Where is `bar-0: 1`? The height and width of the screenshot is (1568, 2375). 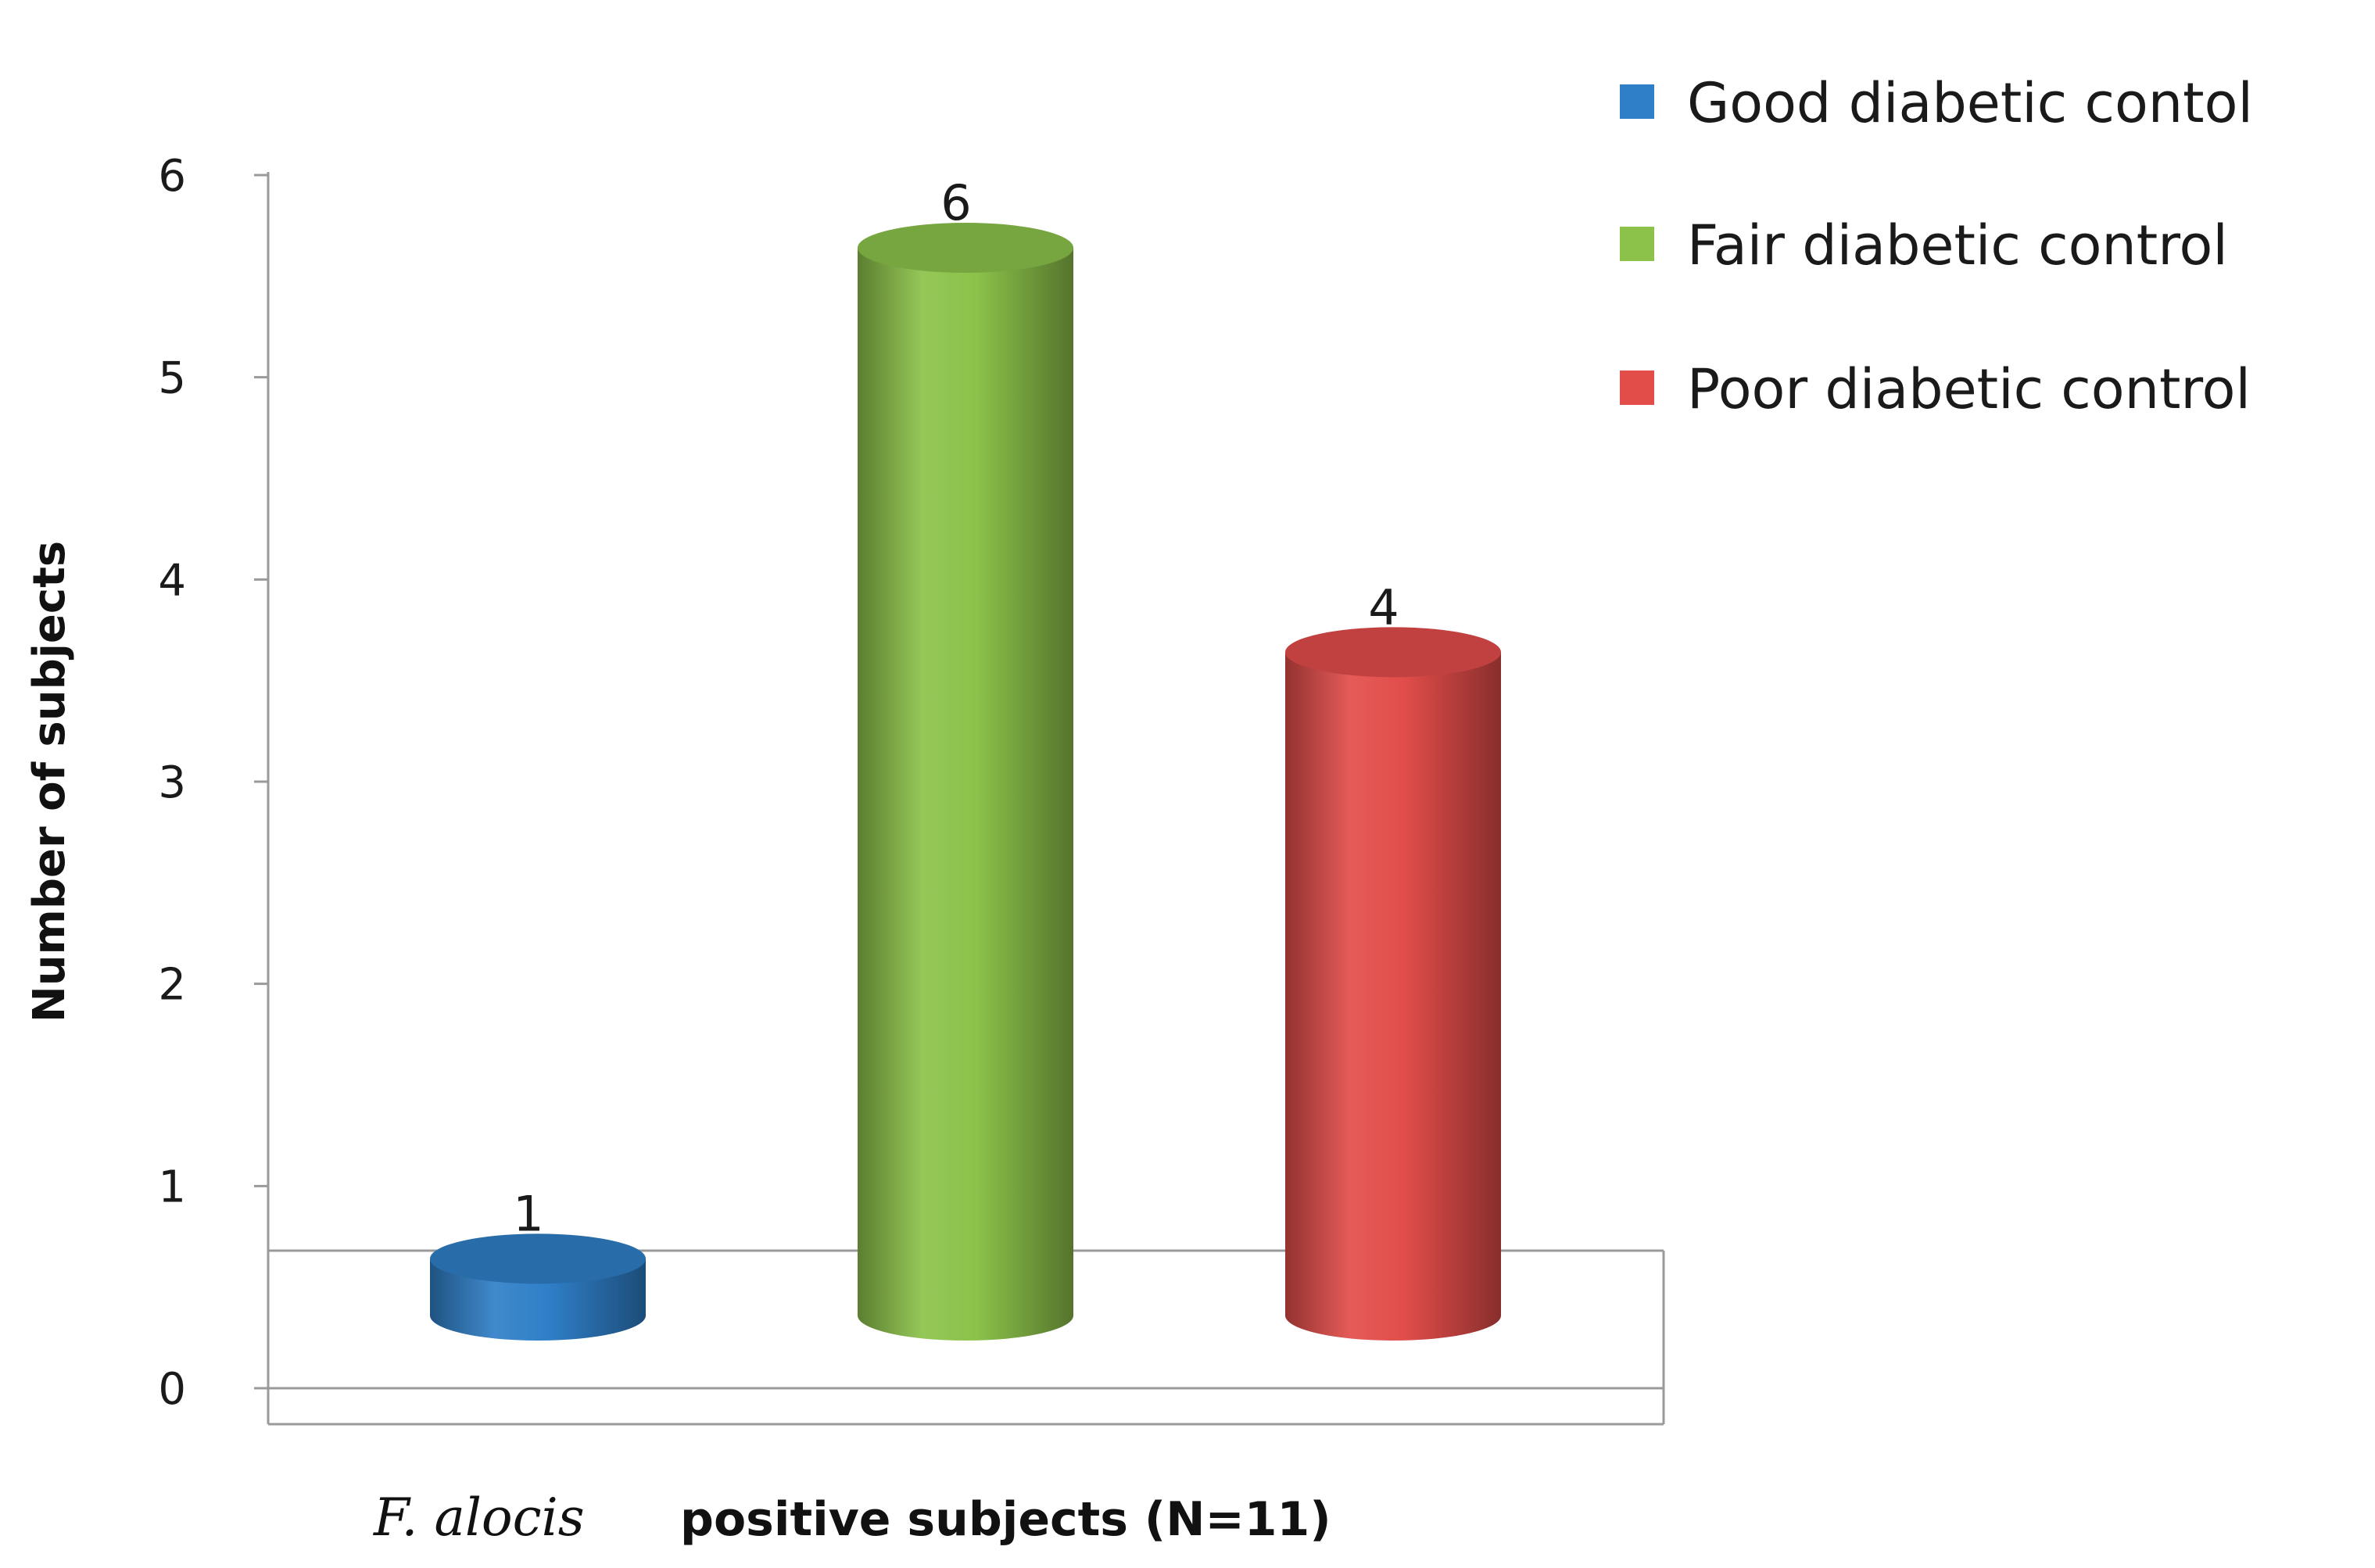
bar-0: 1 is located at coordinates (538, 1263).